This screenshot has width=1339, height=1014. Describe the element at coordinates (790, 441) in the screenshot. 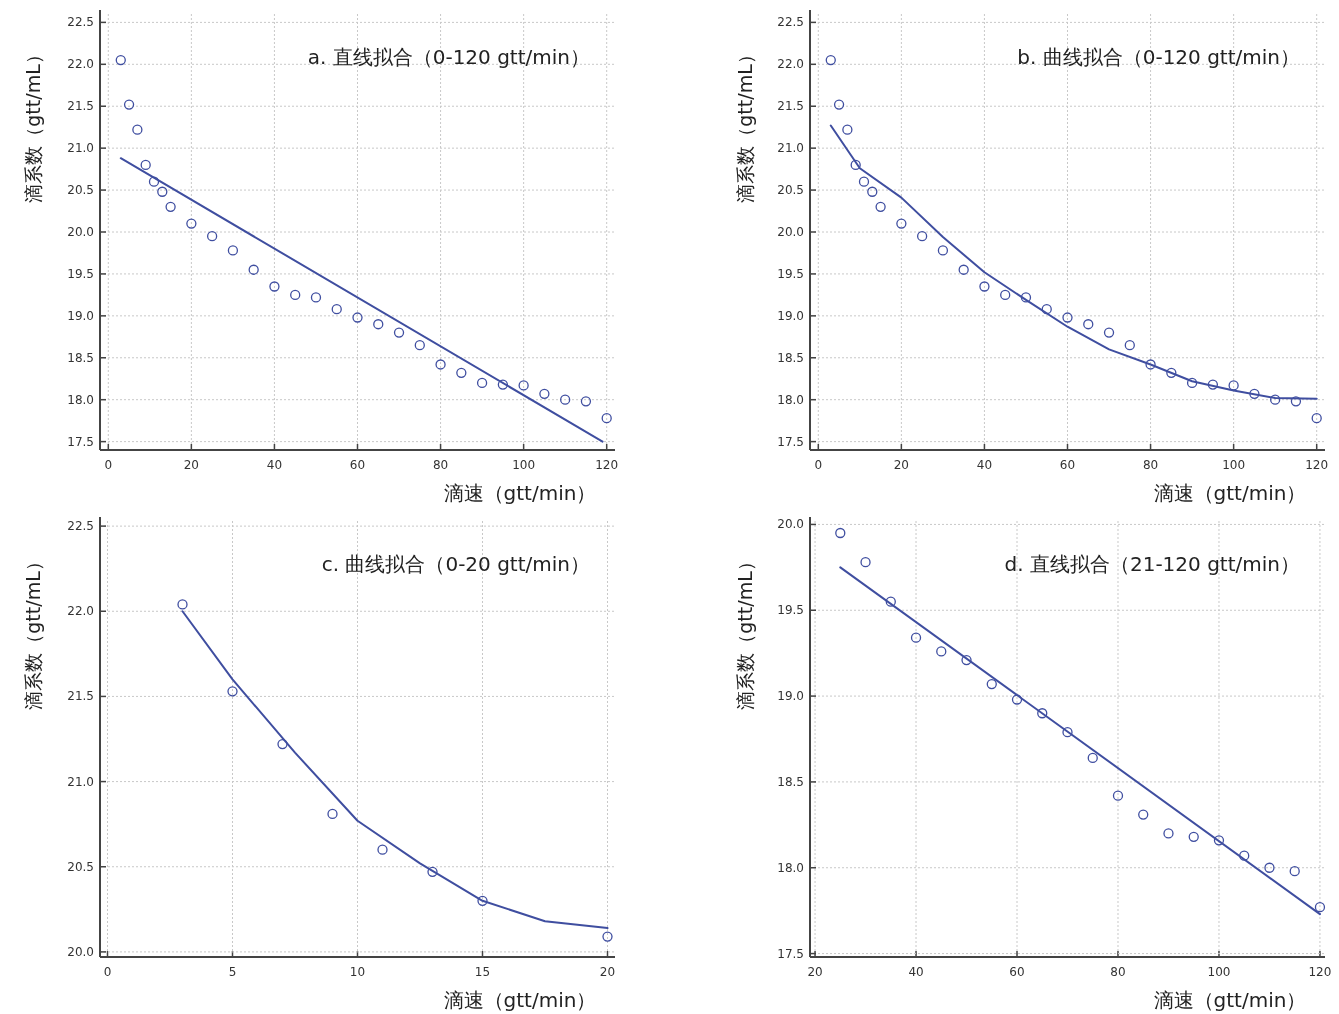

I see `y-tick-label: 17.5` at that location.